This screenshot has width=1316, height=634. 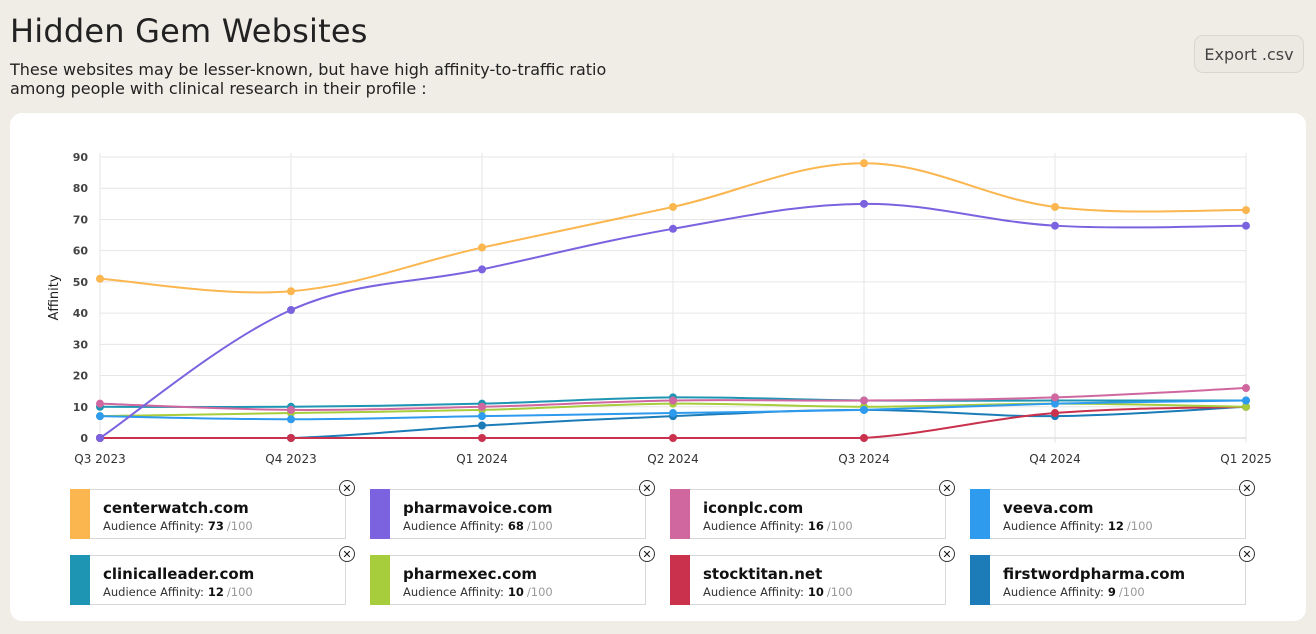 What do you see at coordinates (481, 459) in the screenshot?
I see `x-tick-label: Q1 2024` at bounding box center [481, 459].